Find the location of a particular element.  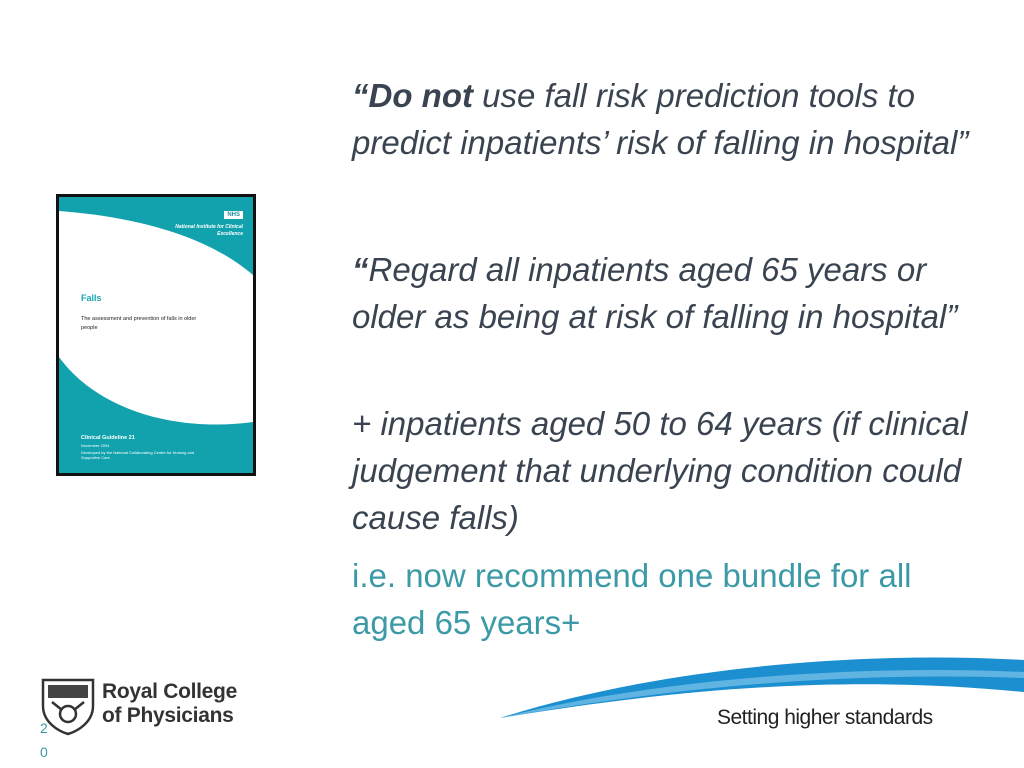

cover-wave-graphic is located at coordinates (156, 335).